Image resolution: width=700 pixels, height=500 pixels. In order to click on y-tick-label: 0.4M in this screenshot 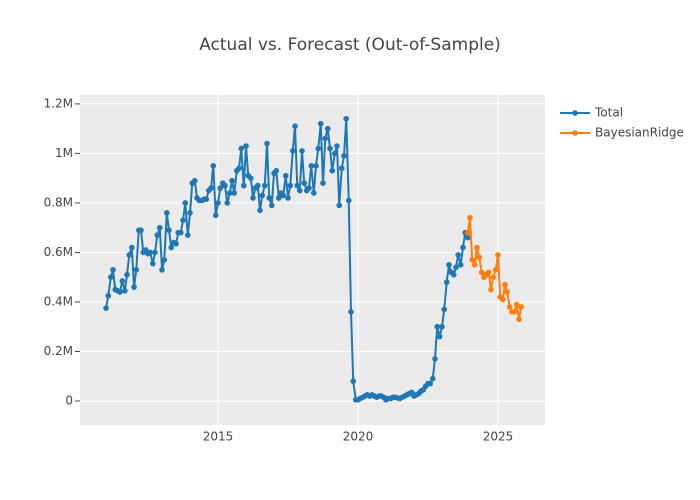, I will do `click(58, 301)`.